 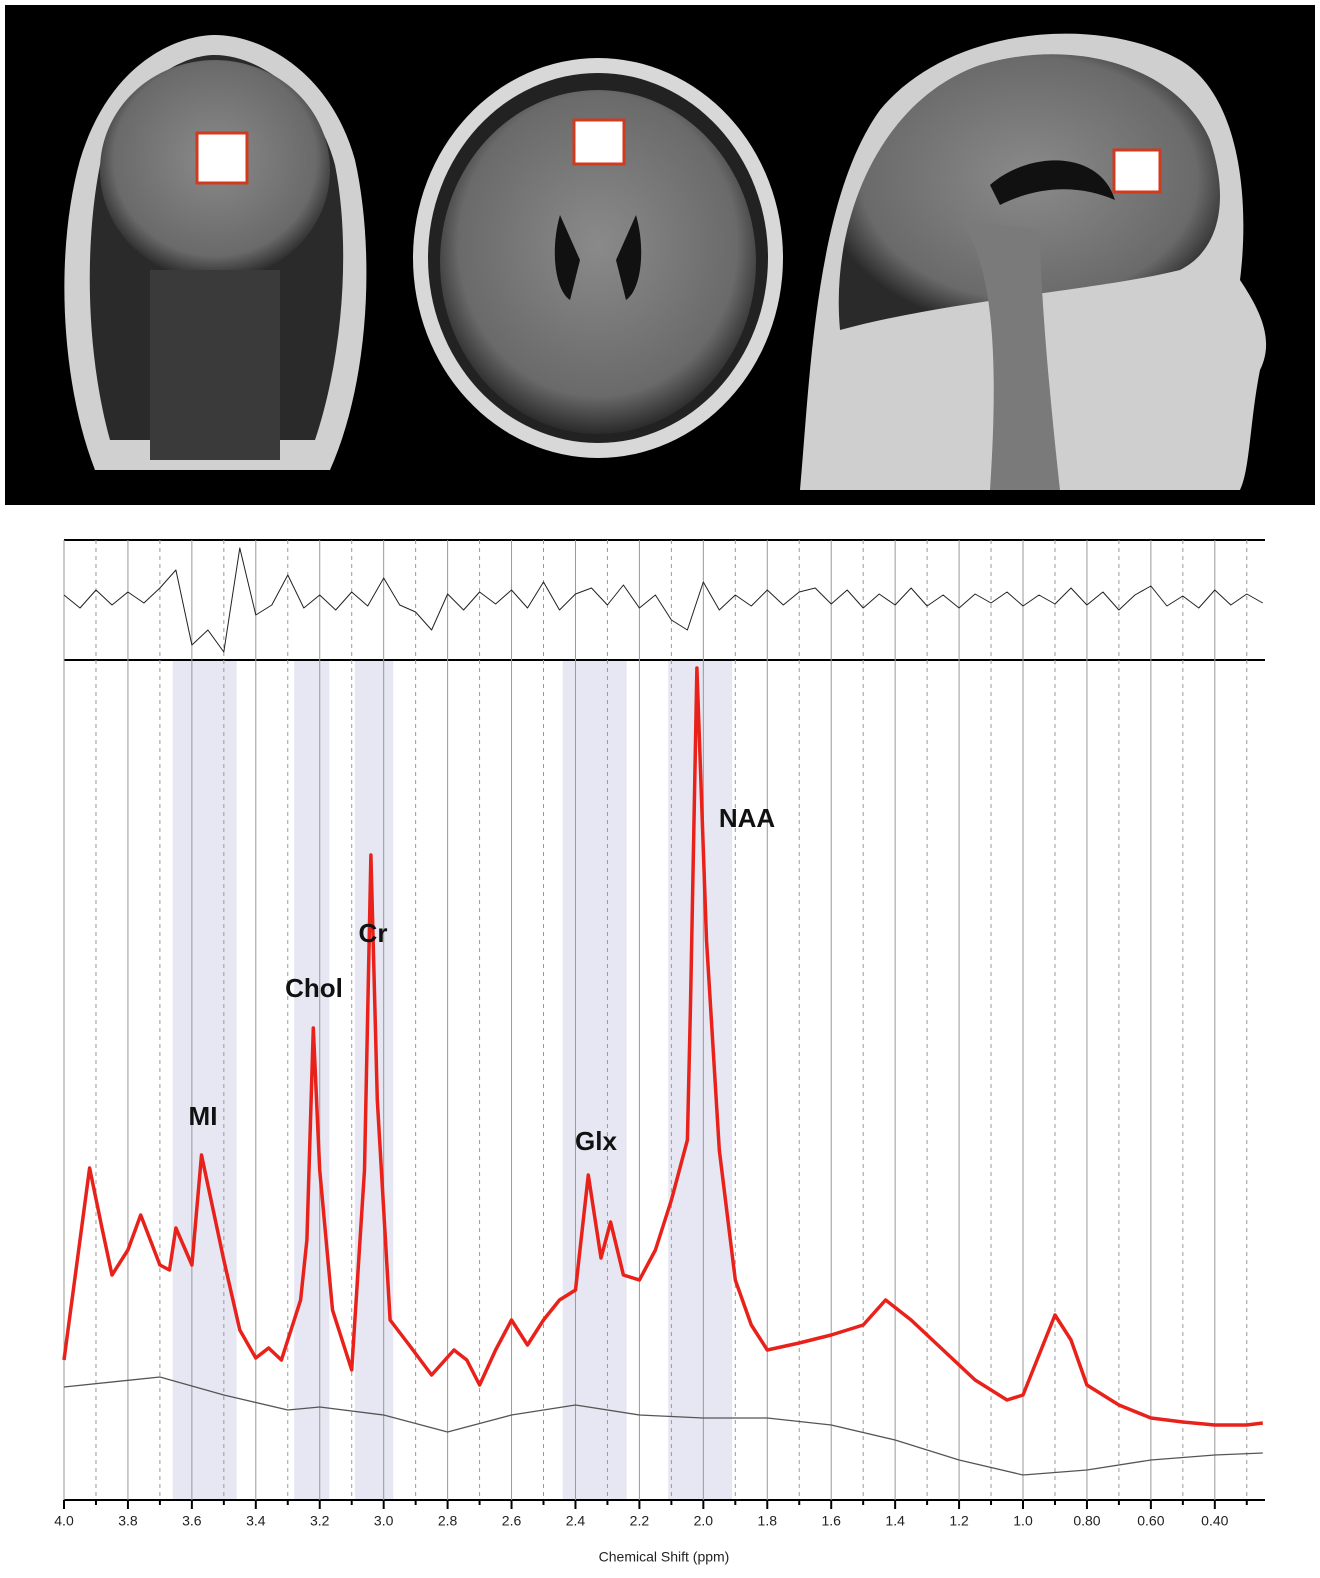 What do you see at coordinates (747, 818) in the screenshot?
I see `peak-label: NAA` at bounding box center [747, 818].